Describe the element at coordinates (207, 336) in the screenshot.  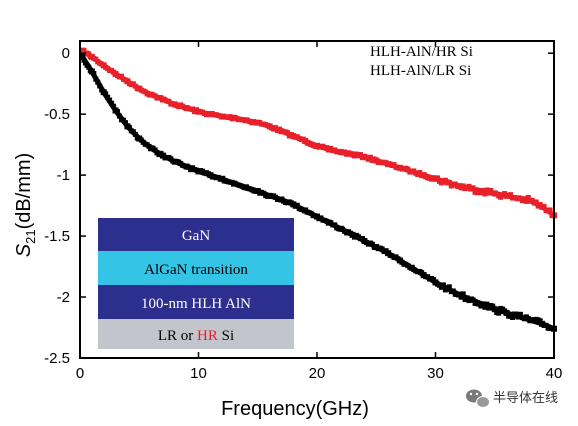
I see `inset-si-highlight: HR` at that location.